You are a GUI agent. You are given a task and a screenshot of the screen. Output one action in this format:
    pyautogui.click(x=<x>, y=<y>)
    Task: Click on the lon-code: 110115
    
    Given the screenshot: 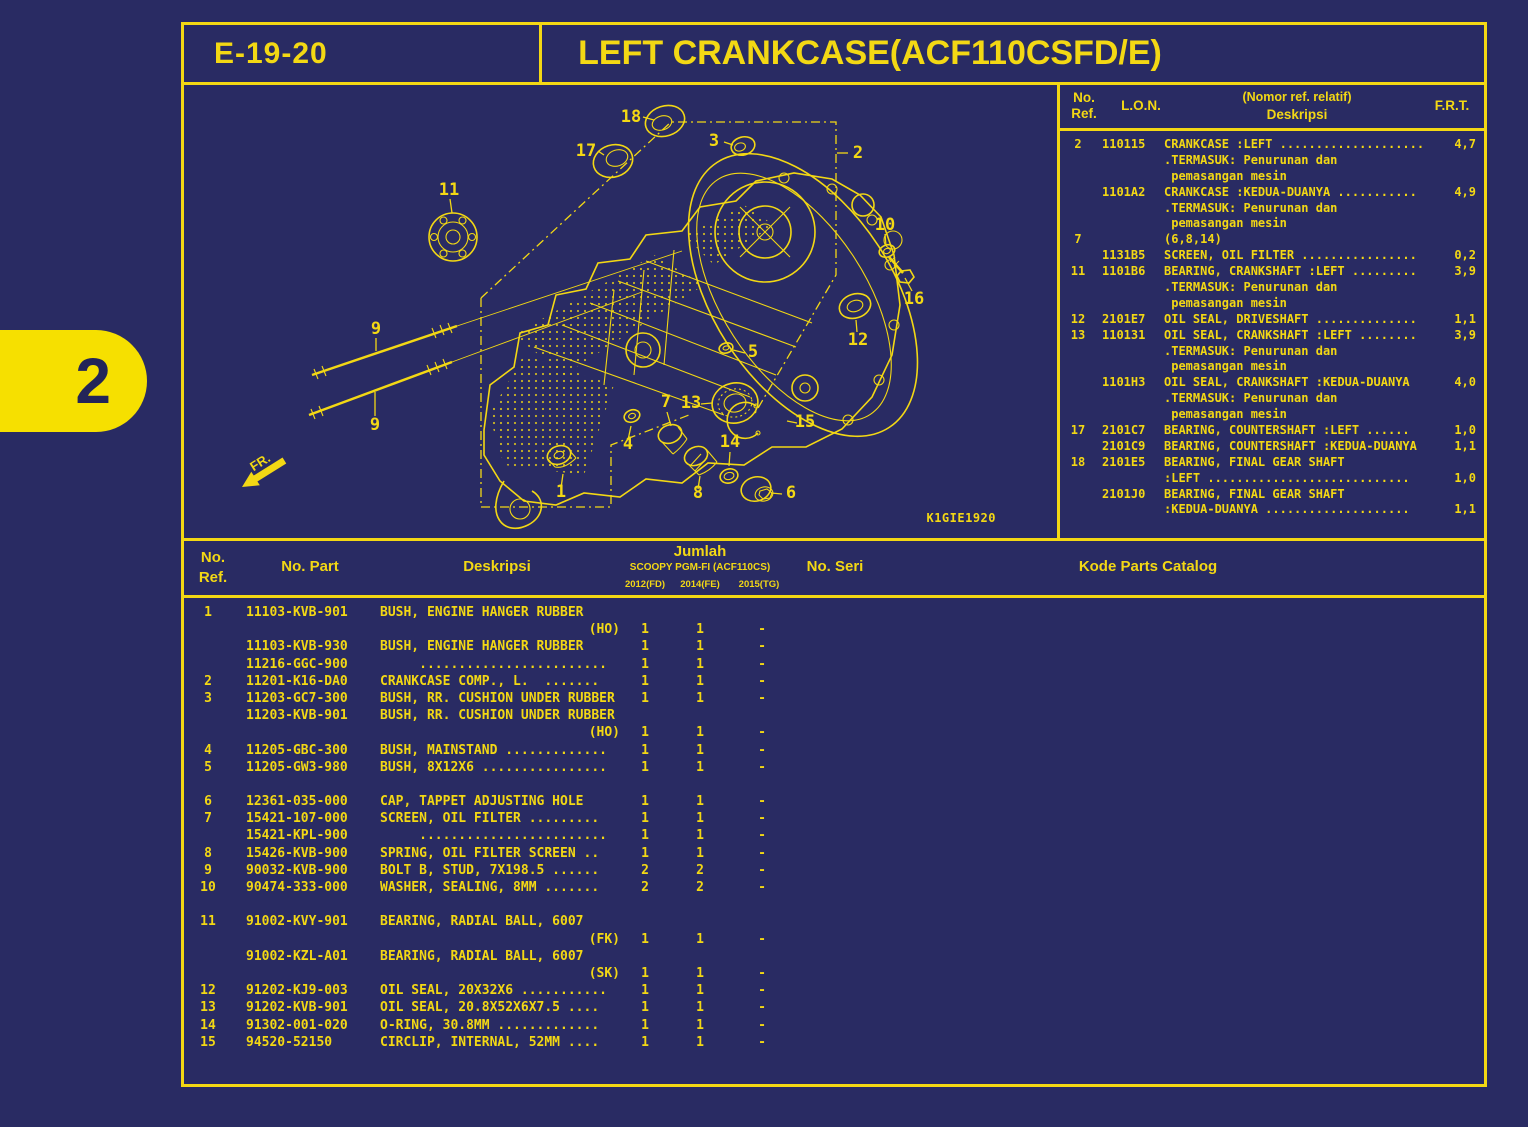 What is the action you would take?
    pyautogui.click(x=1124, y=144)
    